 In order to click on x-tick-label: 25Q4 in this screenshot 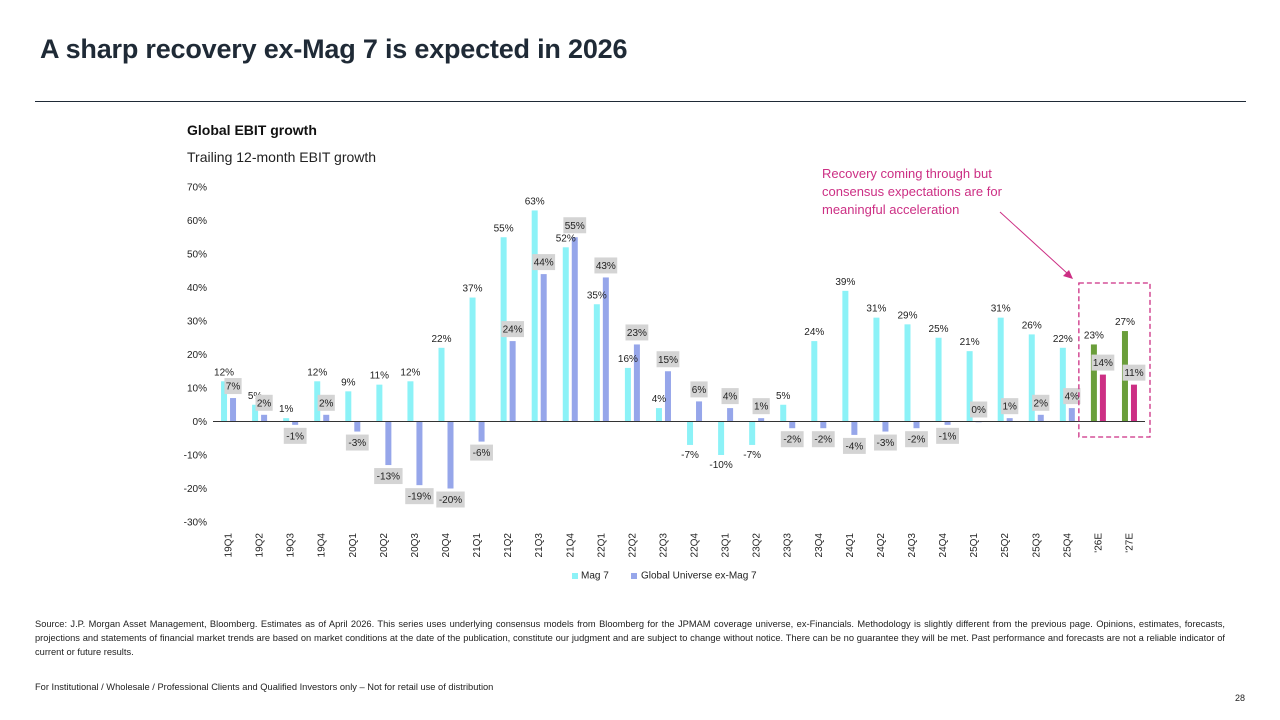, I will do `click(1067, 545)`.